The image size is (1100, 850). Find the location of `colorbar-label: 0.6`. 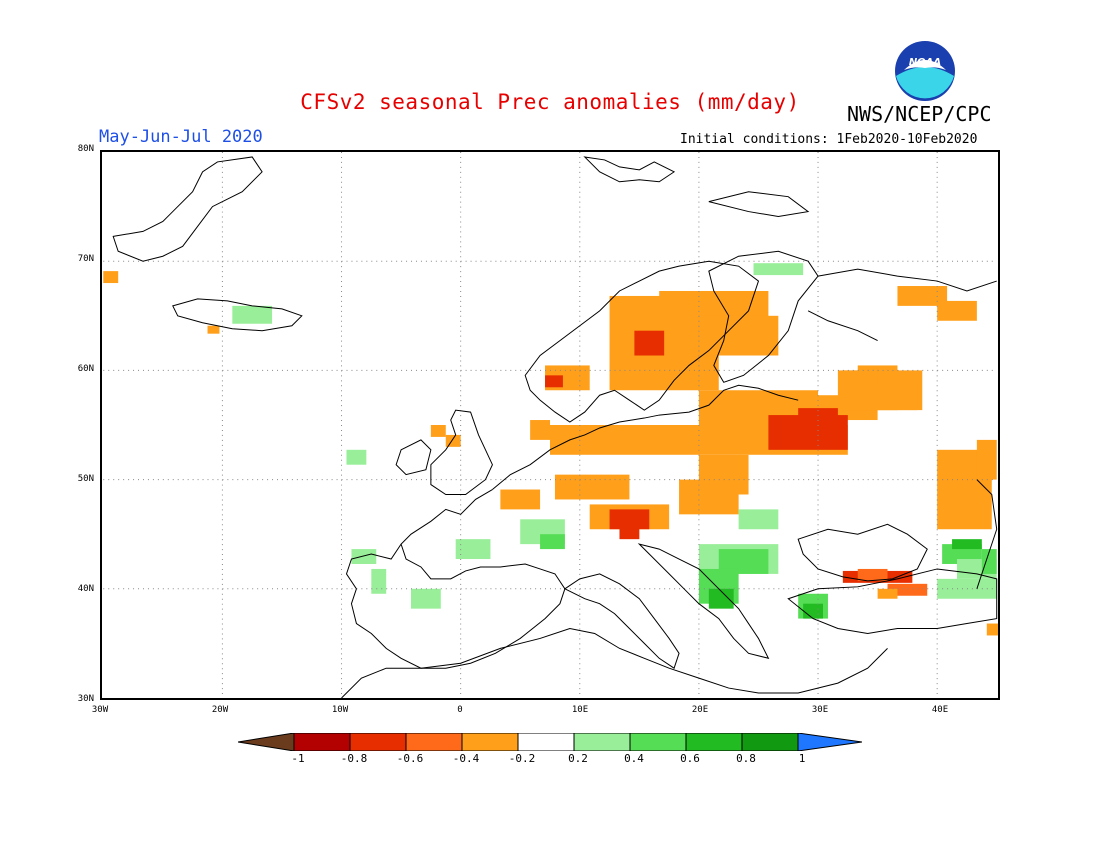

colorbar-label: 0.6 is located at coordinates (690, 758).